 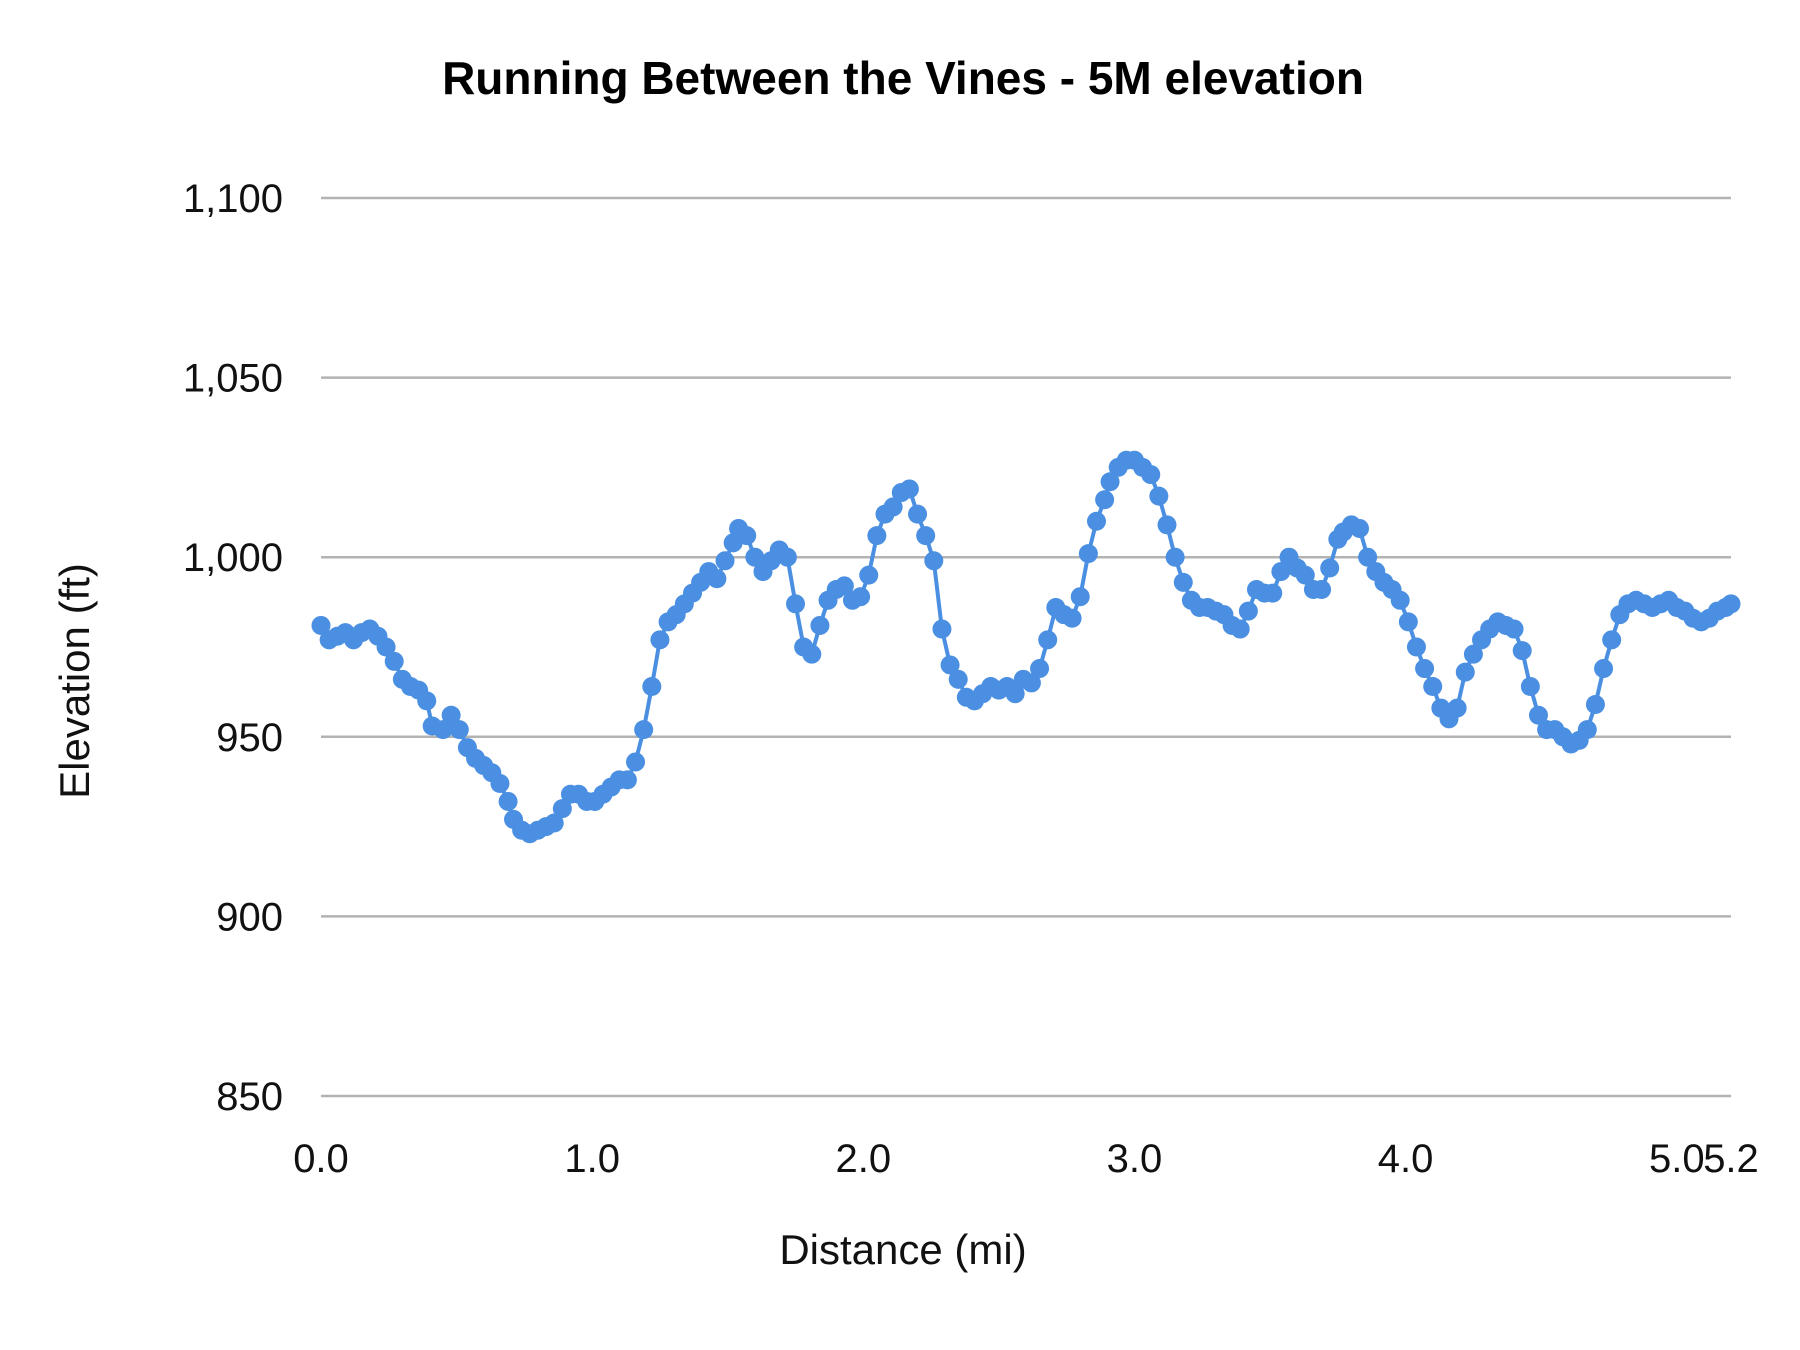 I want to click on x-tick-label: 4.0, so click(x=1406, y=1159).